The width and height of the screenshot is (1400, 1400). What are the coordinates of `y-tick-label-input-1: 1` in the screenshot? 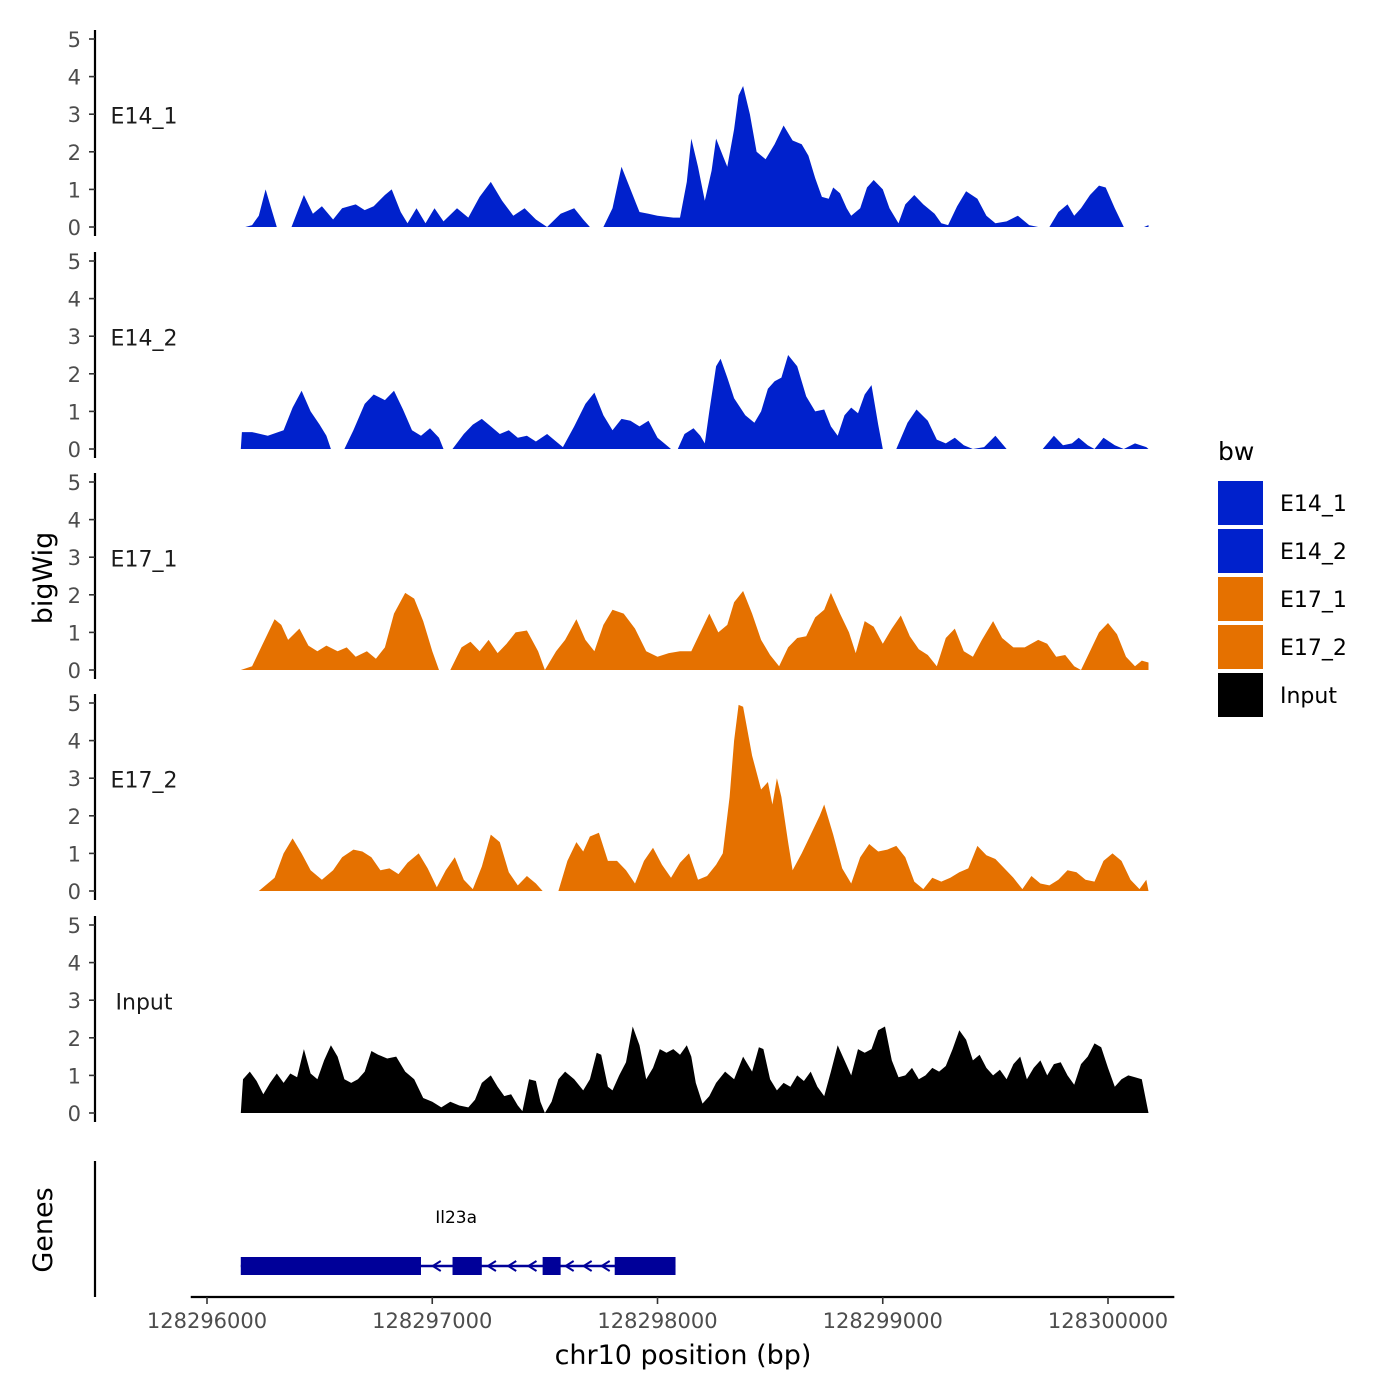 It's located at (74, 1076).